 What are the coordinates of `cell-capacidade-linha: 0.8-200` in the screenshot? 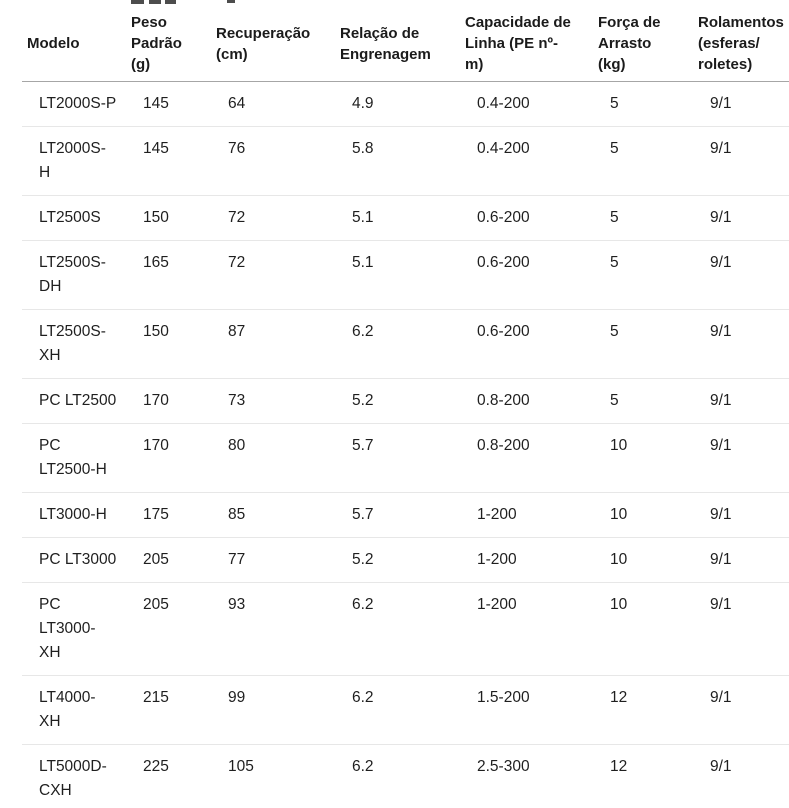 It's located at (526, 458).